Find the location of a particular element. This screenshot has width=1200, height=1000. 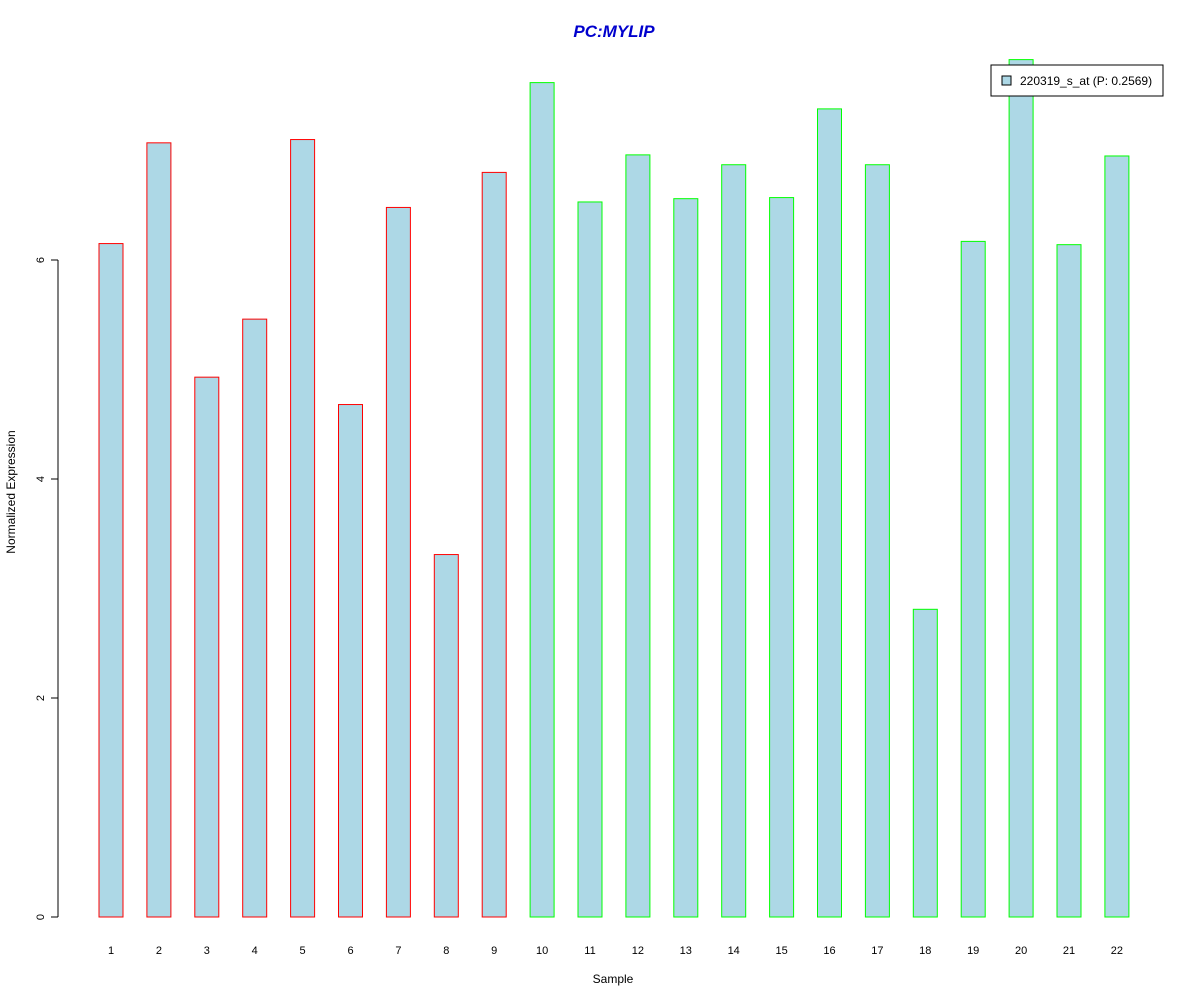

y-axis-label: Normalized Expression is located at coordinates (11, 491).